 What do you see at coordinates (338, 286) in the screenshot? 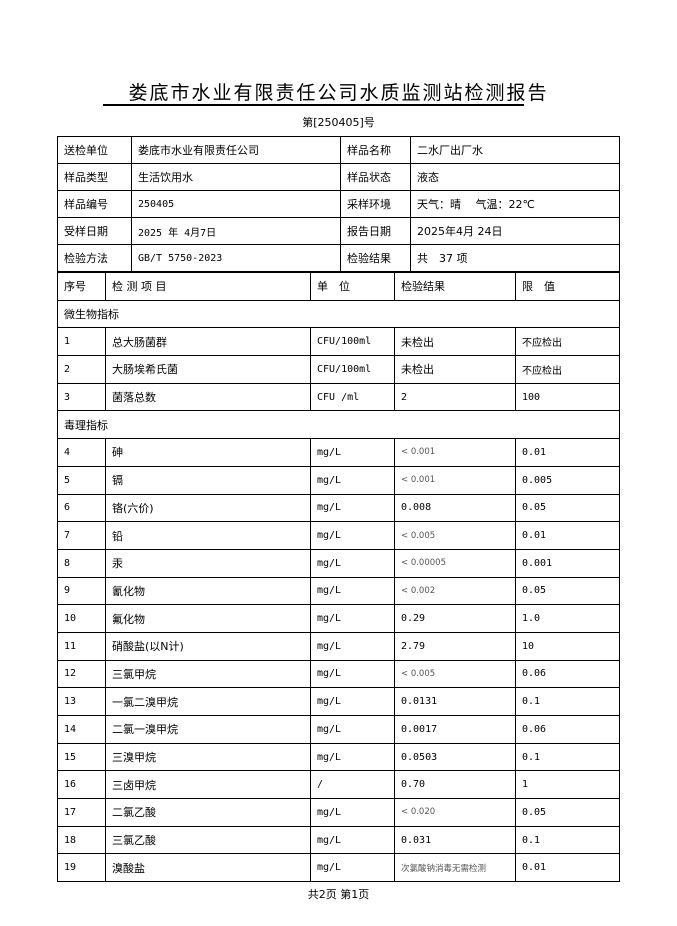
I see `header-row: 序号检 测 项 目单 位检验结果限 值` at bounding box center [338, 286].